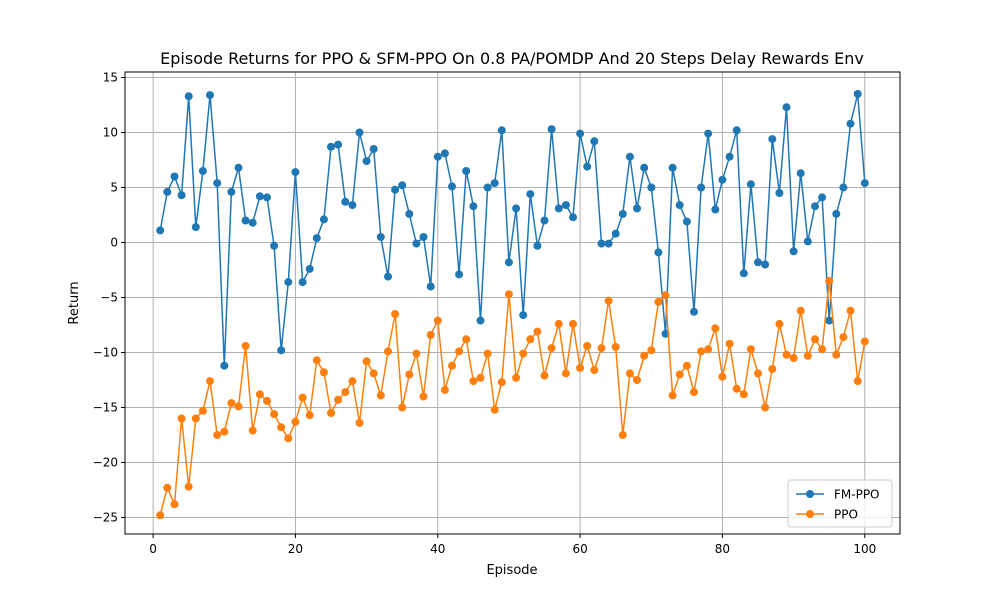 This screenshot has width=1000, height=600. What do you see at coordinates (105, 518) in the screenshot?
I see `y-tick-label: −25` at bounding box center [105, 518].